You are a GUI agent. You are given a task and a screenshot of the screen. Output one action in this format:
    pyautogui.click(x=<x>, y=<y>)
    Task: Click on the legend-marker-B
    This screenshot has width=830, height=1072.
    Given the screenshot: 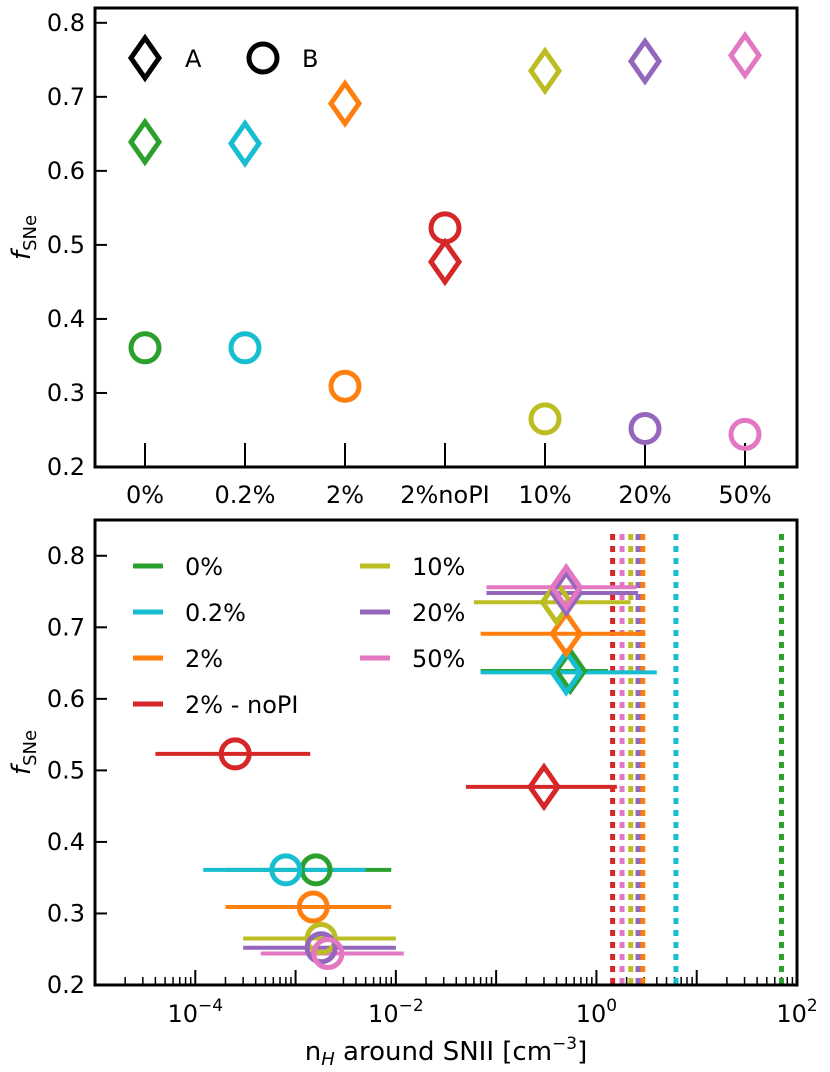 What is the action you would take?
    pyautogui.click(x=263, y=58)
    